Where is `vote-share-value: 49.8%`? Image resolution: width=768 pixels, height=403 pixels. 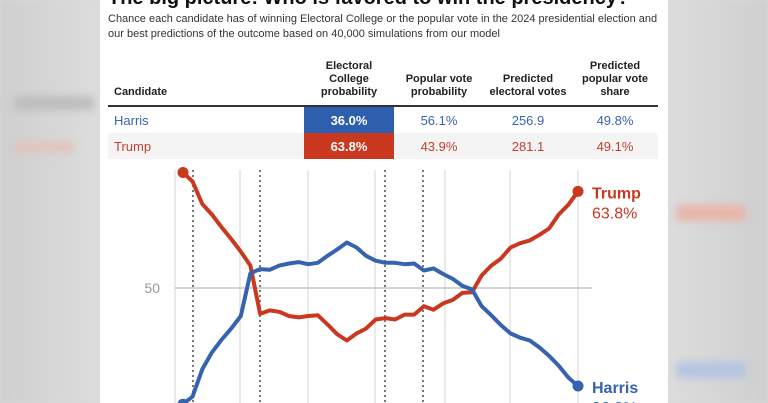
vote-share-value: 49.8% is located at coordinates (615, 120).